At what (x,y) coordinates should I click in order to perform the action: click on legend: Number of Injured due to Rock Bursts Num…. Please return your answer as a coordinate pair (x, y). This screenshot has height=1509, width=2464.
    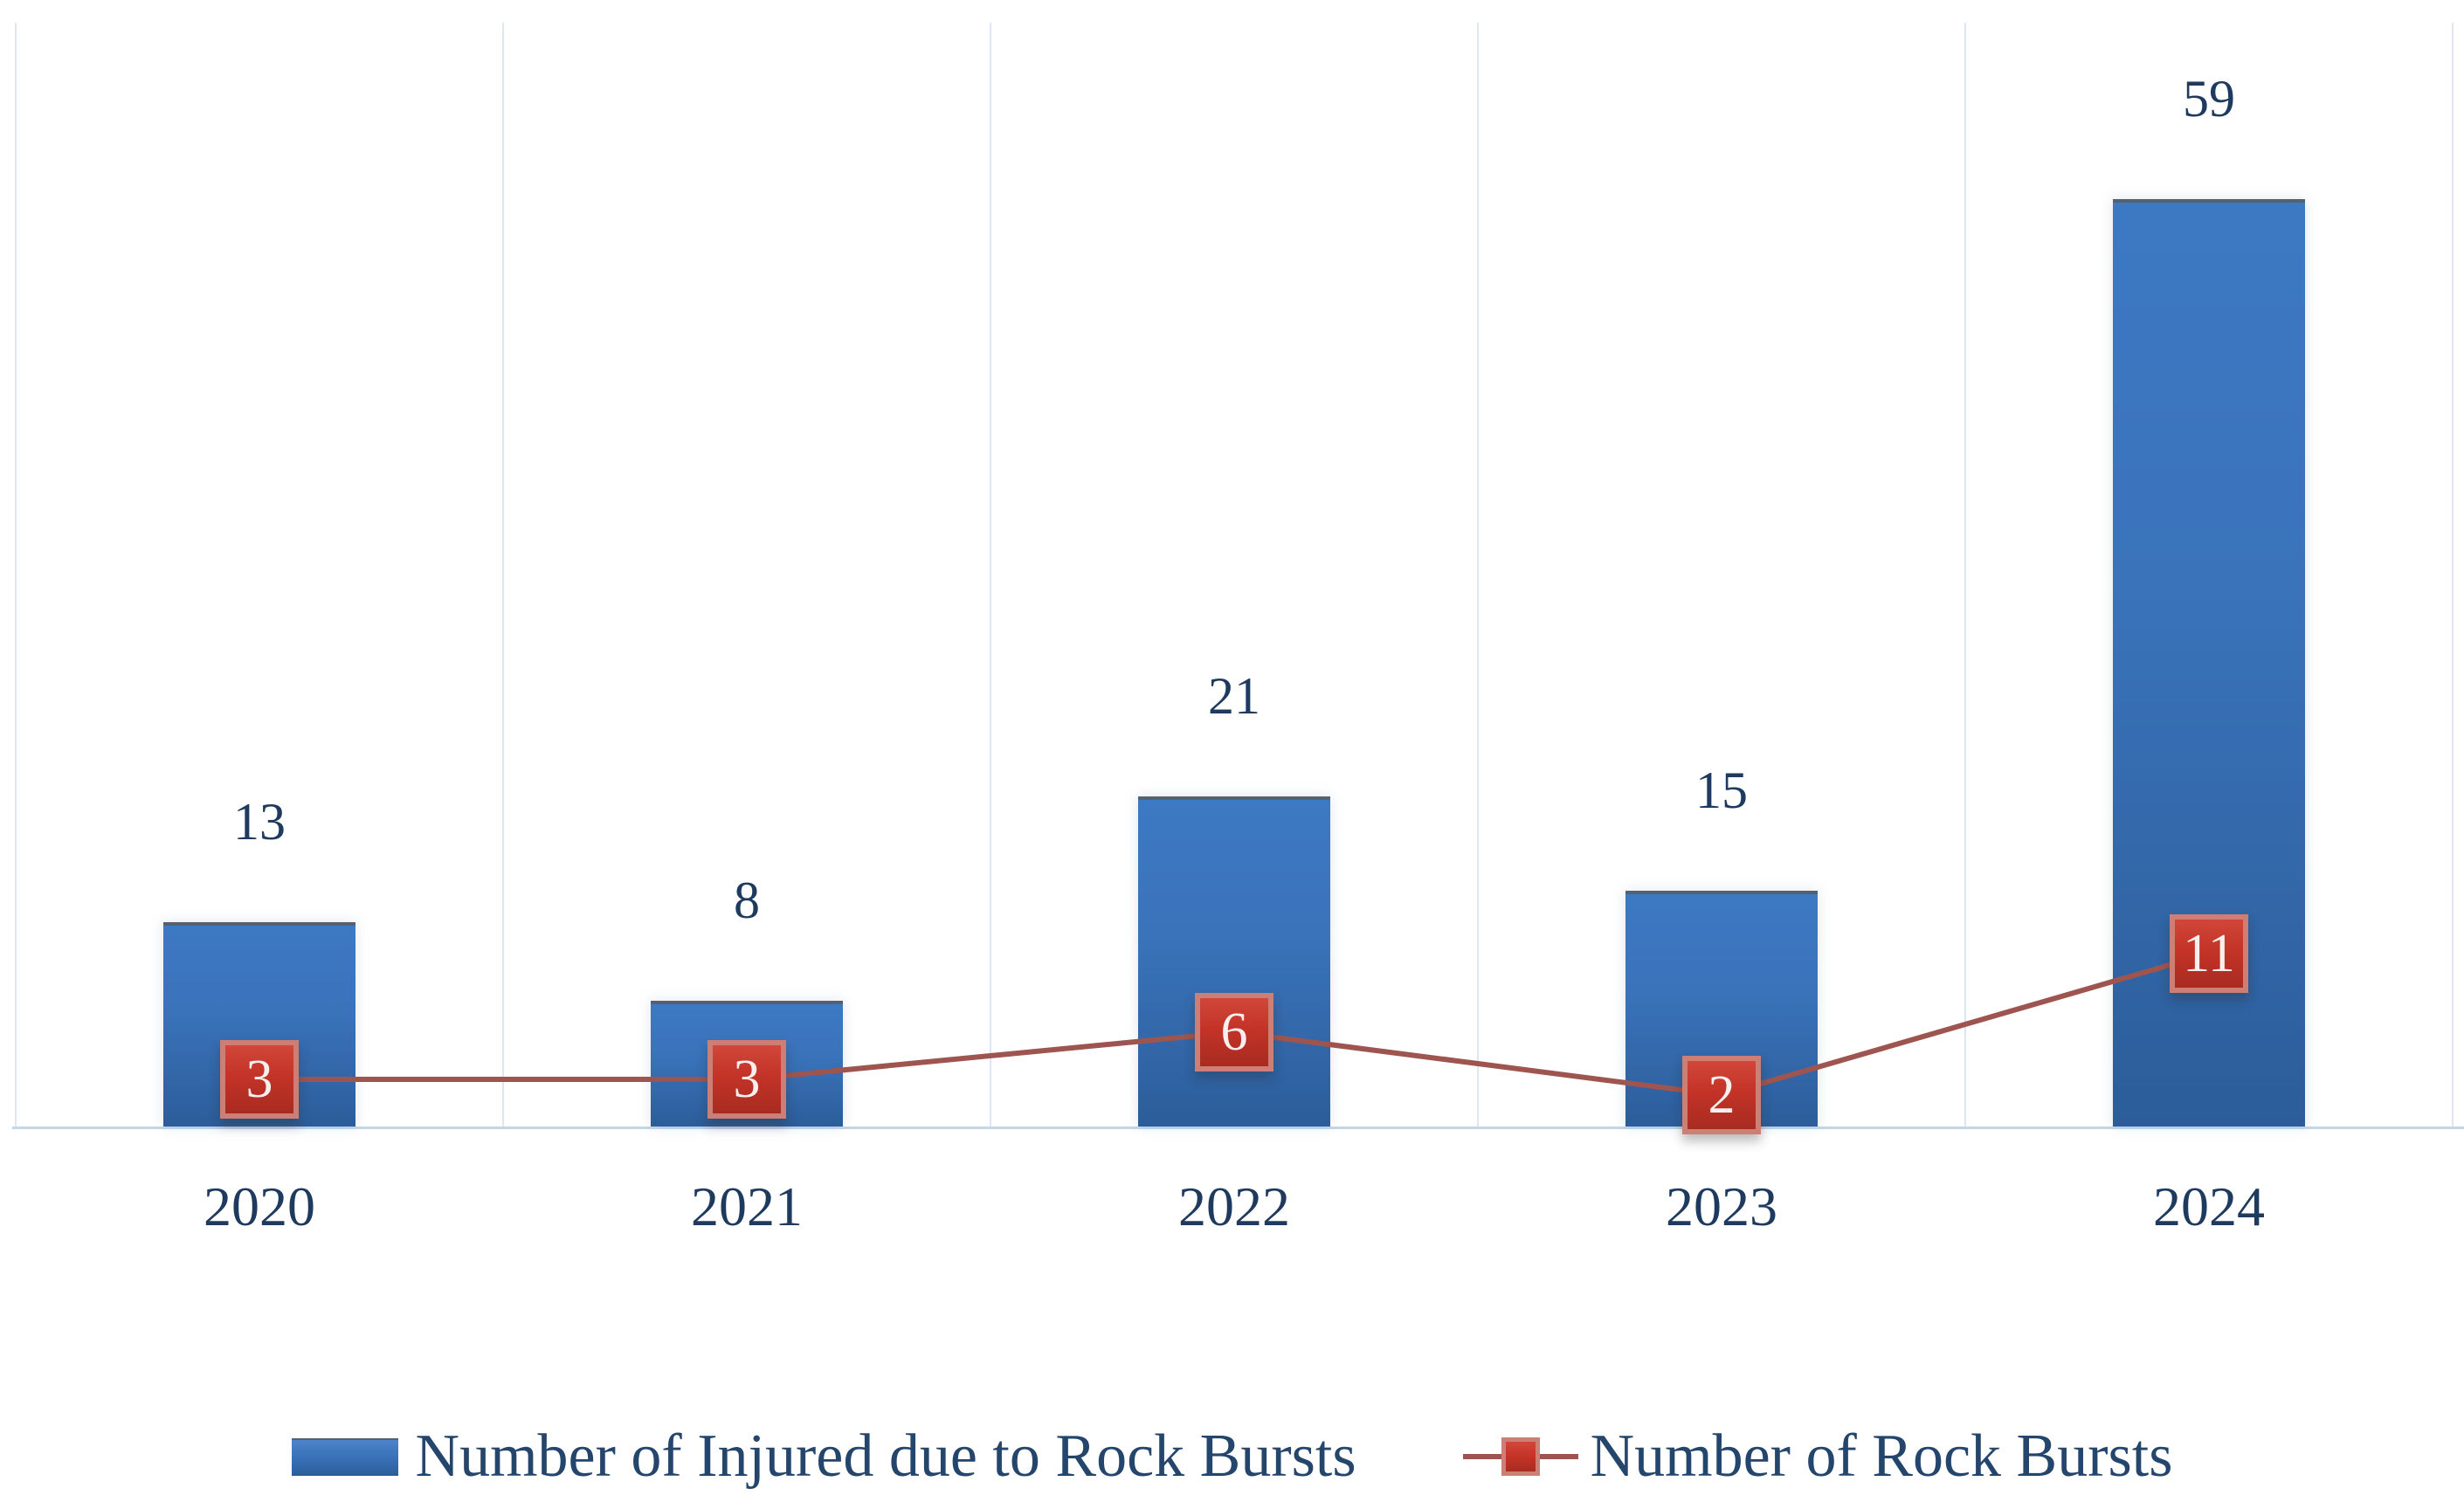
    Looking at the image, I should click on (1232, 1455).